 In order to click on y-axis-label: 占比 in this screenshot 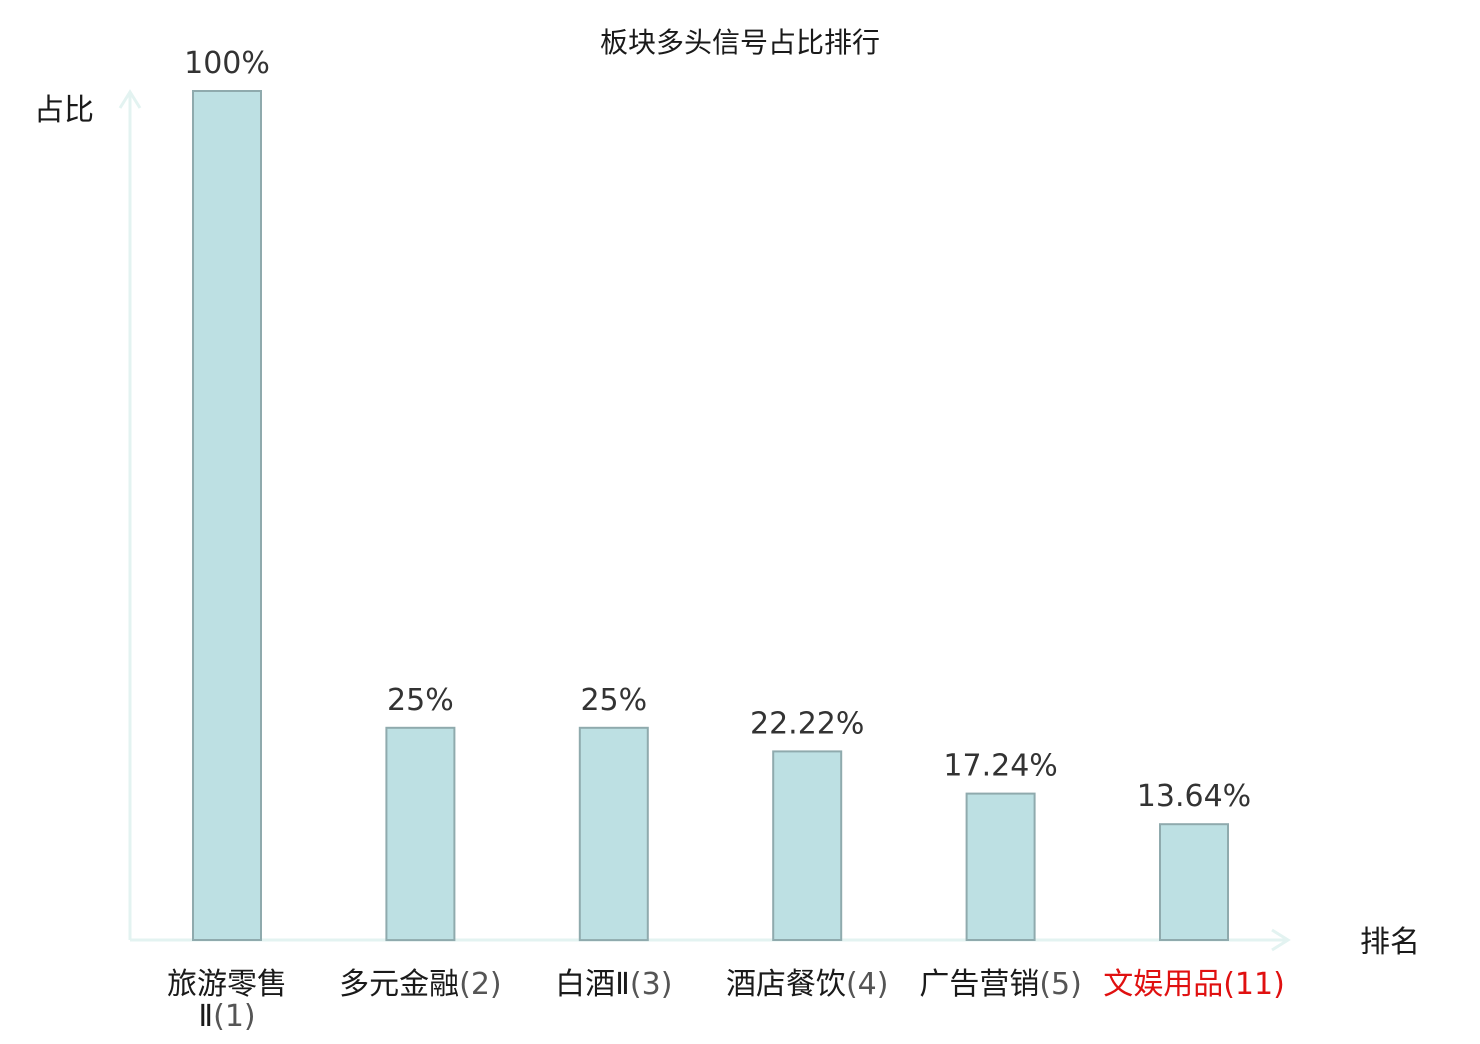, I will do `click(64, 110)`.